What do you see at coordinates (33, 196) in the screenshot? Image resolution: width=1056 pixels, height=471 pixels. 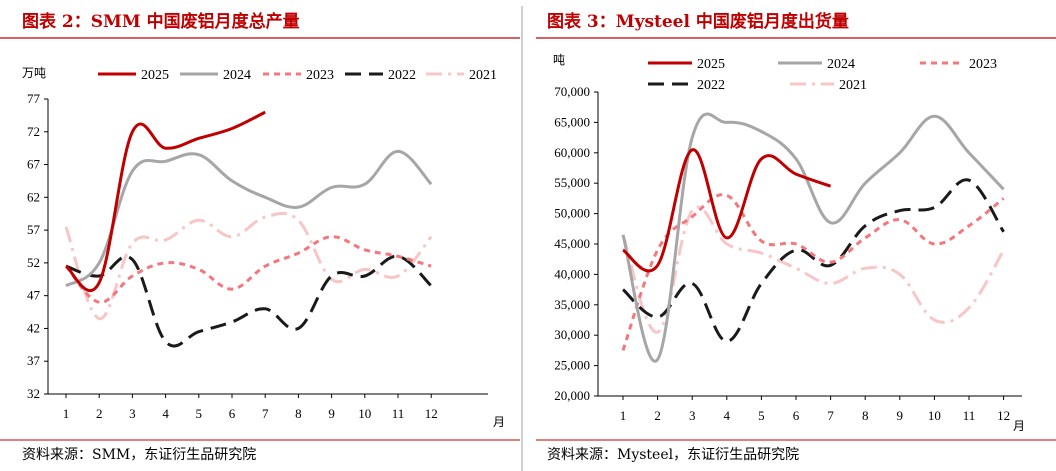 I see `y-tick-label: 62` at bounding box center [33, 196].